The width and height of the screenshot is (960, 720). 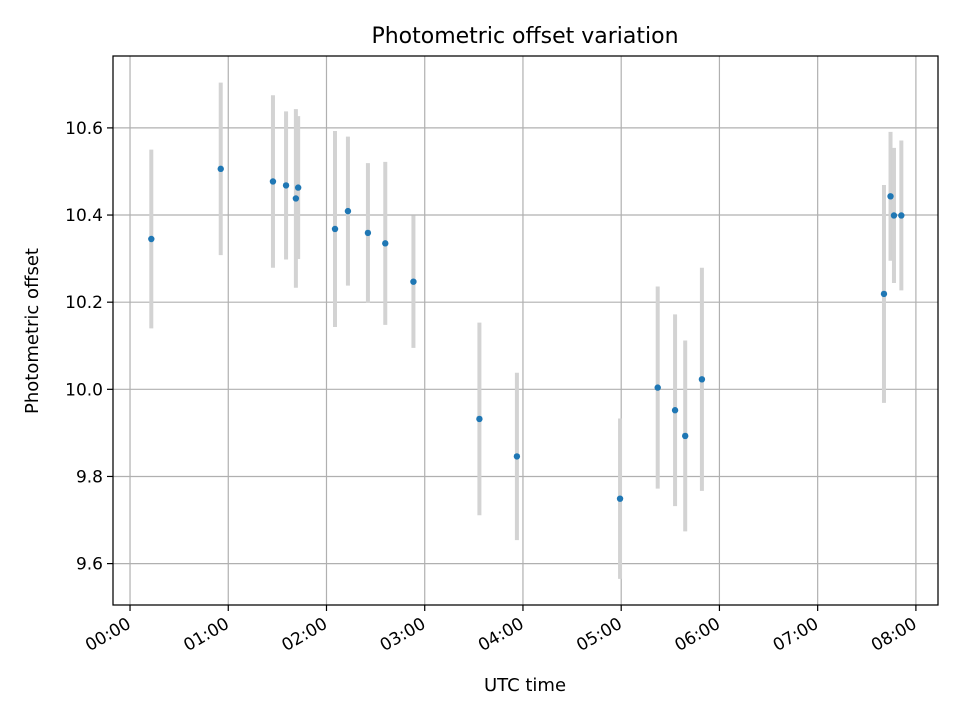 What do you see at coordinates (84, 129) in the screenshot?
I see `y-tick-label: 10.6` at bounding box center [84, 129].